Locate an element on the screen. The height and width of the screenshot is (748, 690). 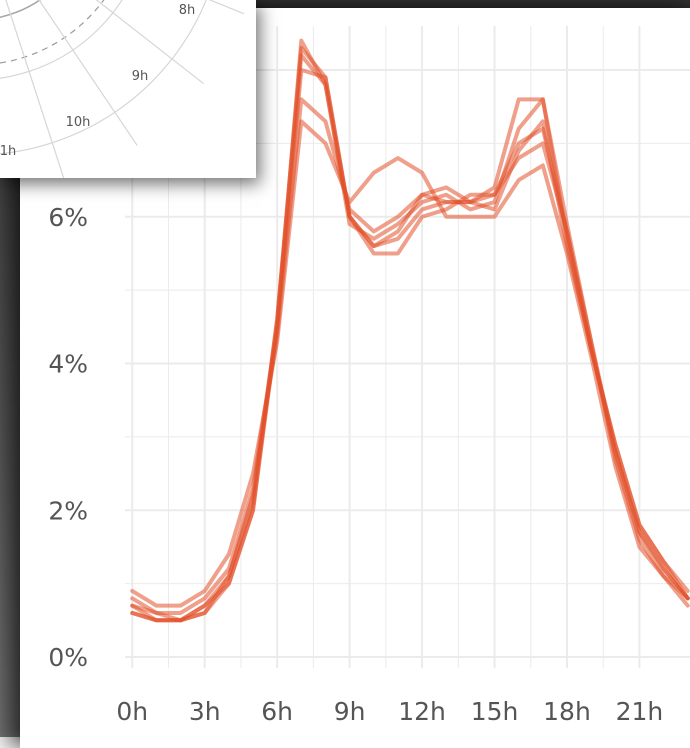
polar-angle-labels: 8h 9h 10h 1h is located at coordinates (97, 81).